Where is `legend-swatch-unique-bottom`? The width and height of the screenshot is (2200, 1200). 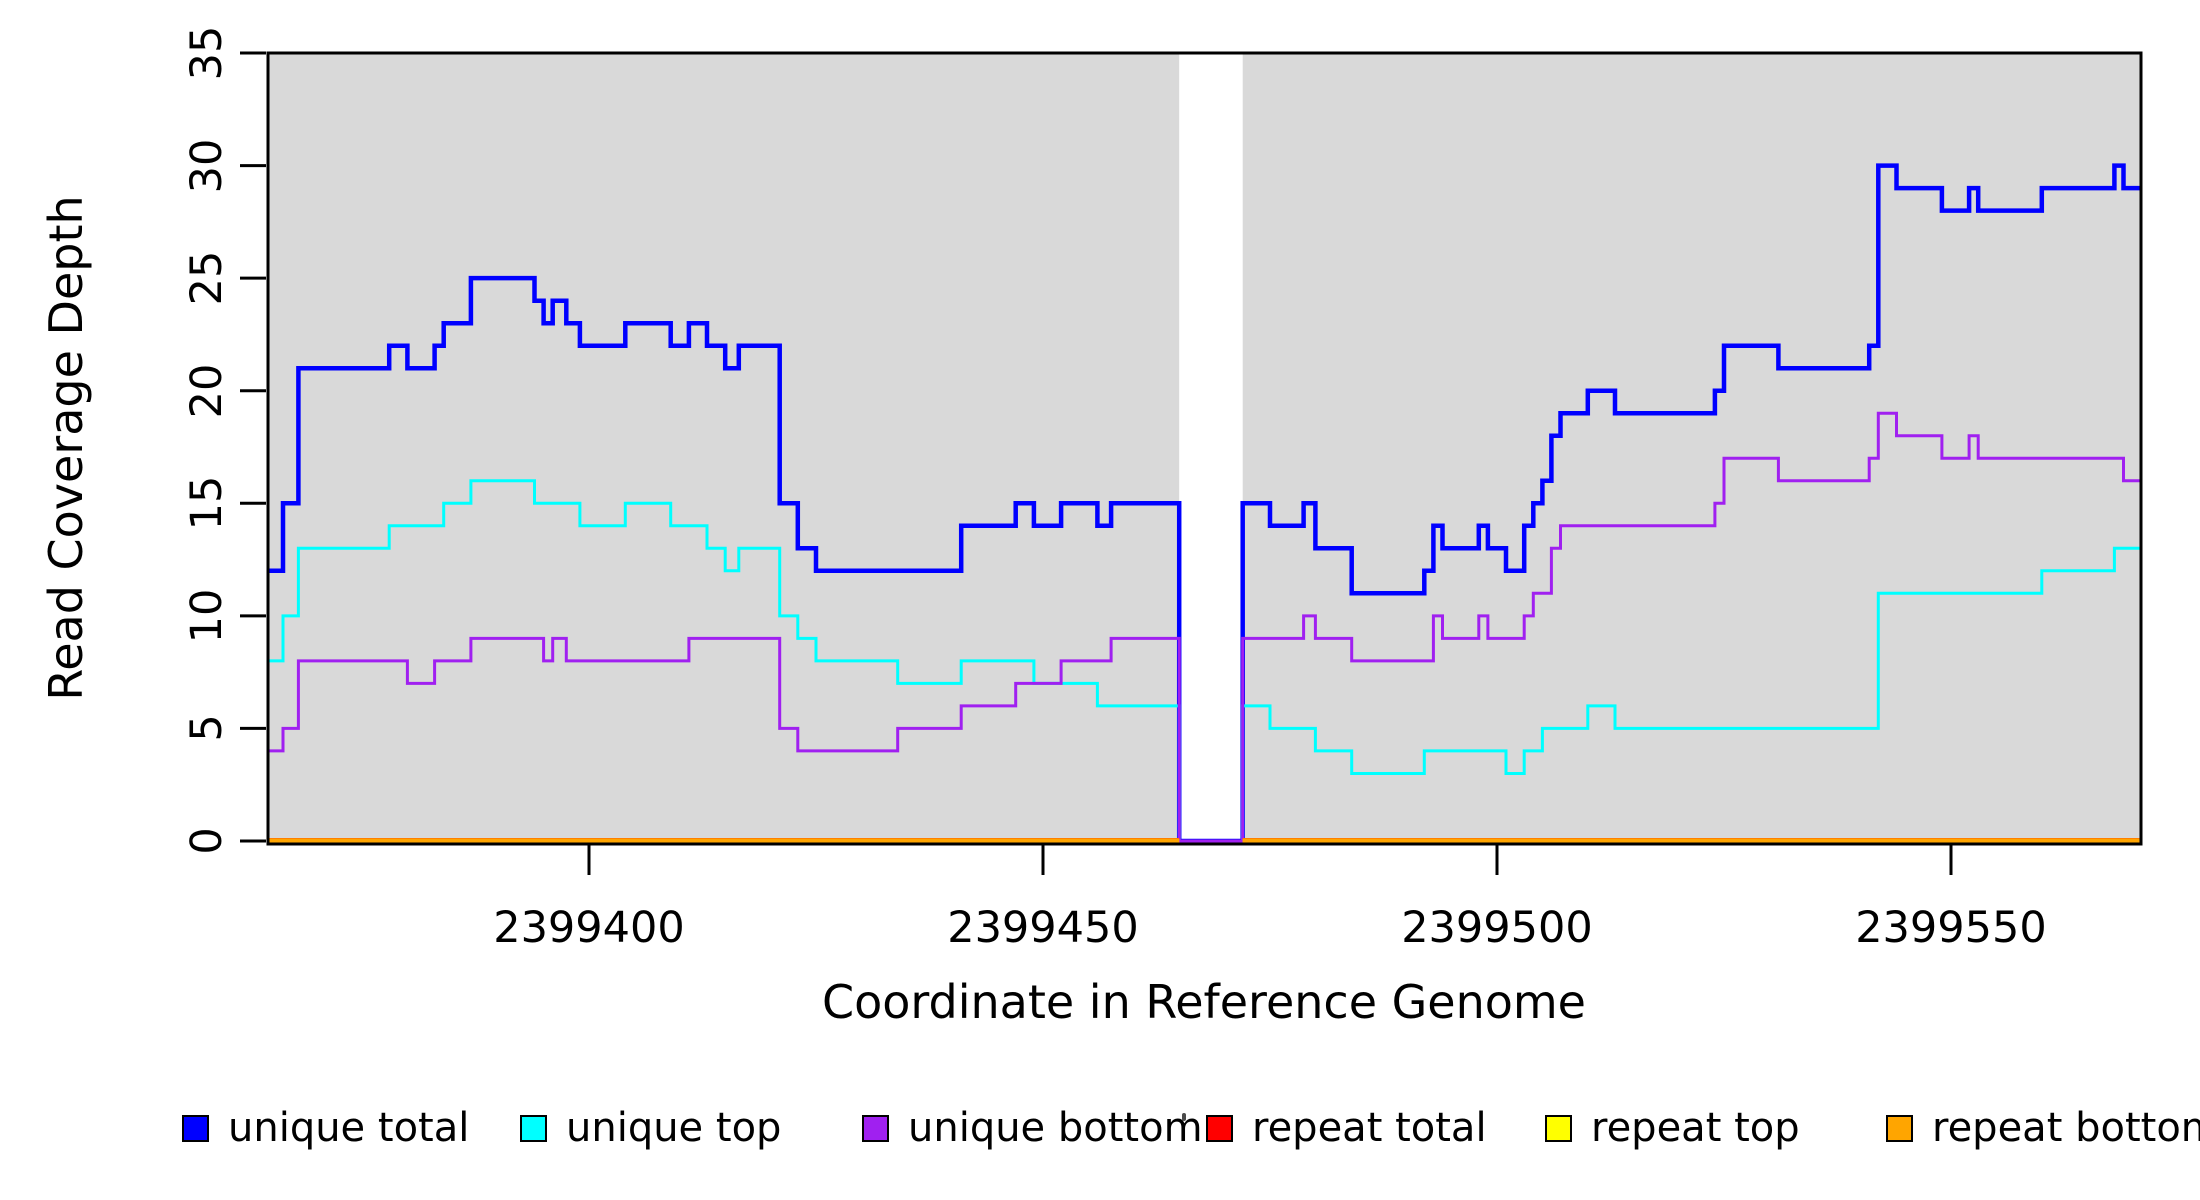 legend-swatch-unique-bottom is located at coordinates (875, 1128).